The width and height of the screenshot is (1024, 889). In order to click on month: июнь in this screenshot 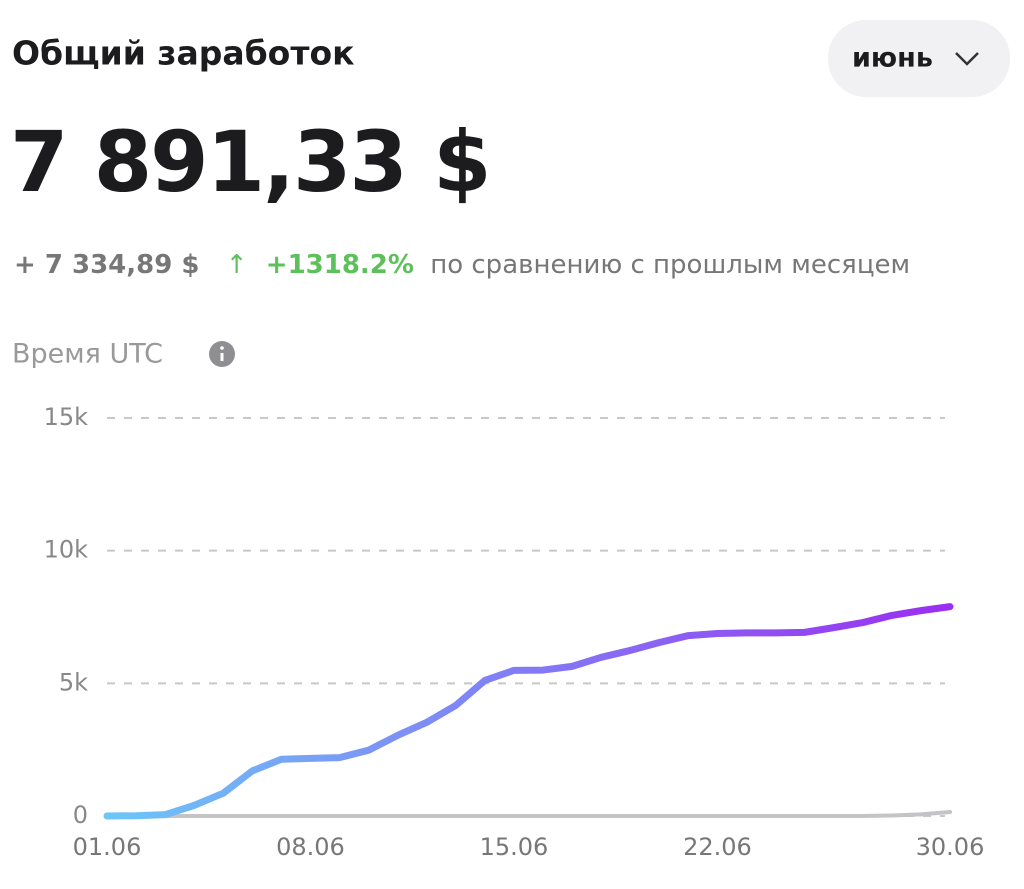, I will do `click(892, 58)`.